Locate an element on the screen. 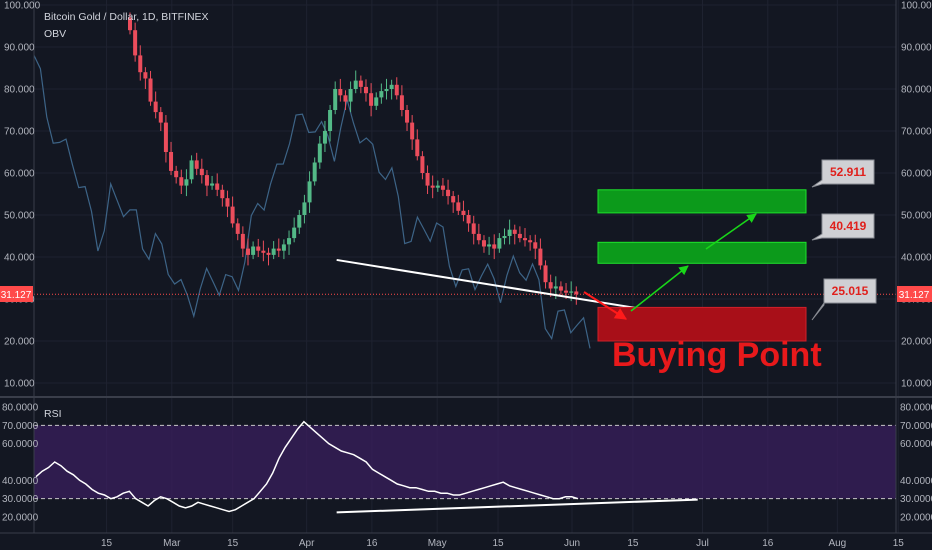  y-tick-label-left: 90.000 is located at coordinates (19, 48).